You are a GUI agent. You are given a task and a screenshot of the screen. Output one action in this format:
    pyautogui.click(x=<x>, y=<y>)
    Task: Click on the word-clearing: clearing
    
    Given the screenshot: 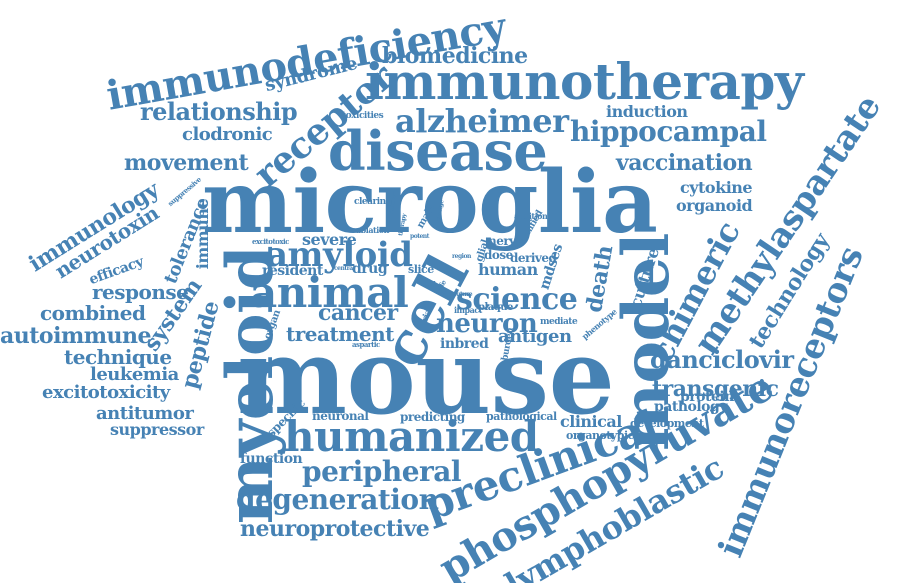 What is the action you would take?
    pyautogui.click(x=373, y=202)
    